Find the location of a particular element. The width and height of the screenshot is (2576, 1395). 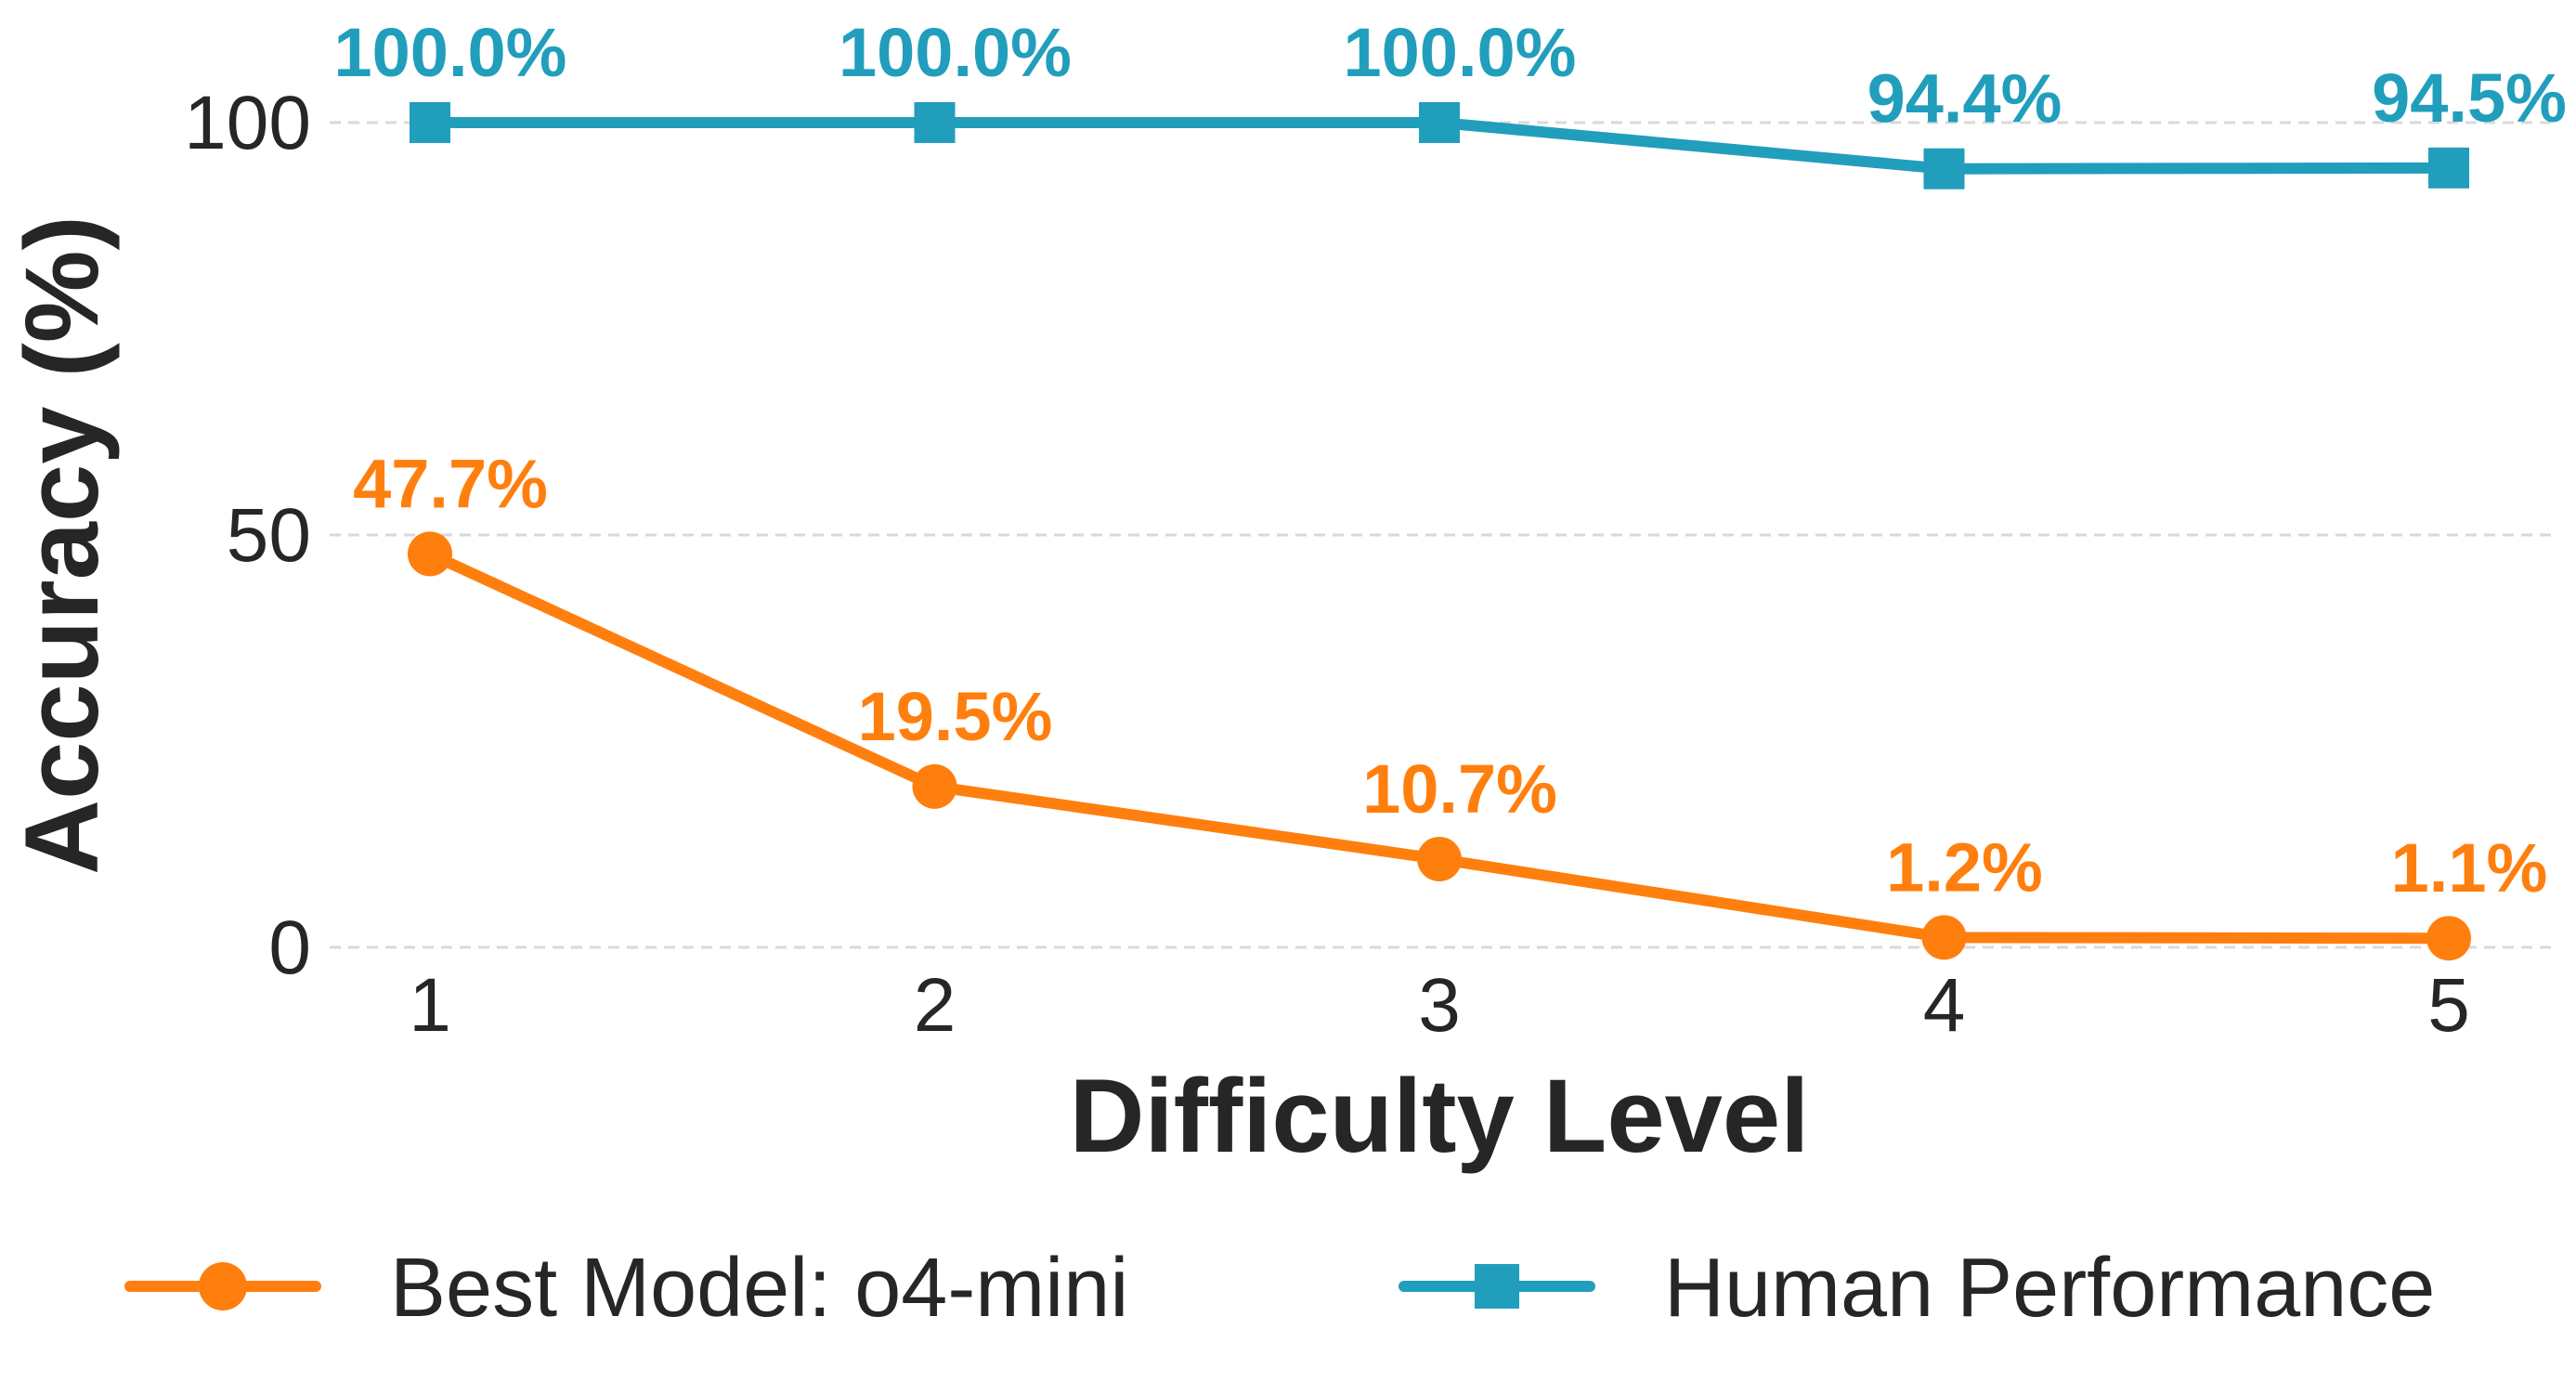

data-label-1-1: 100.0% is located at coordinates (451, 52).